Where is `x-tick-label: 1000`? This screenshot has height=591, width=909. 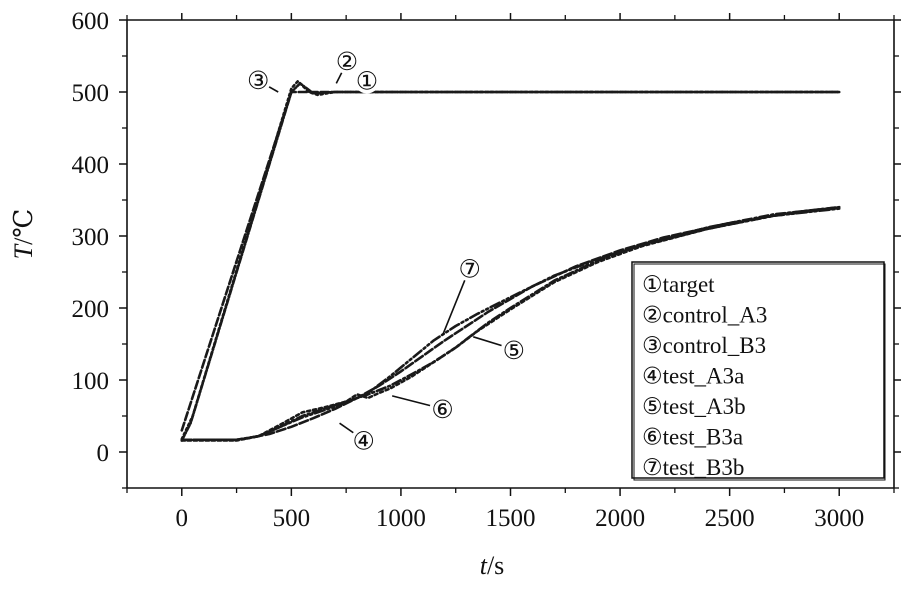
x-tick-label: 1000 is located at coordinates (401, 518).